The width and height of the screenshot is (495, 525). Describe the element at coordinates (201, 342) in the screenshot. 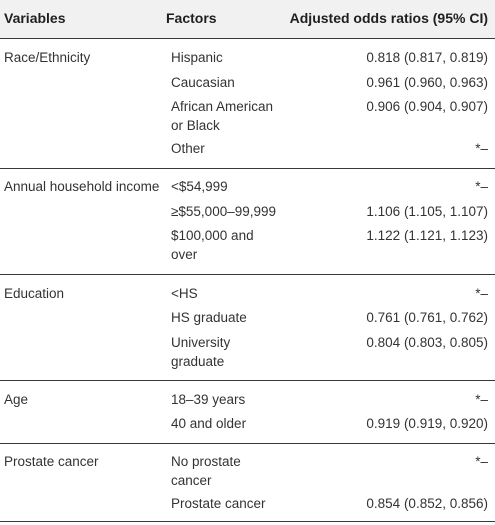

I see `factor-university-graduate: University` at that location.